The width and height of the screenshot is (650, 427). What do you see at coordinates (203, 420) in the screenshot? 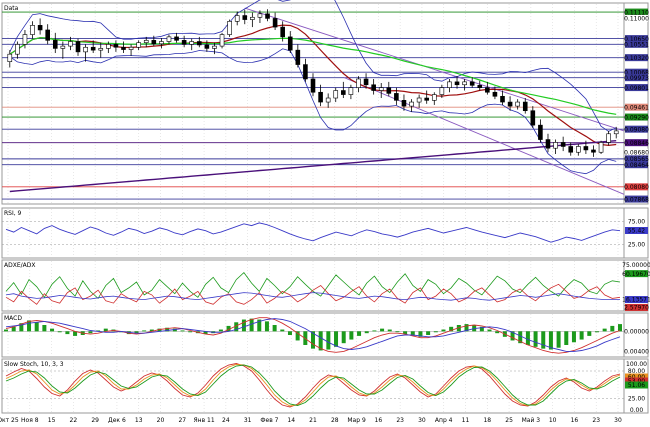
I see `x-tick-label: Янв 11` at bounding box center [203, 420].